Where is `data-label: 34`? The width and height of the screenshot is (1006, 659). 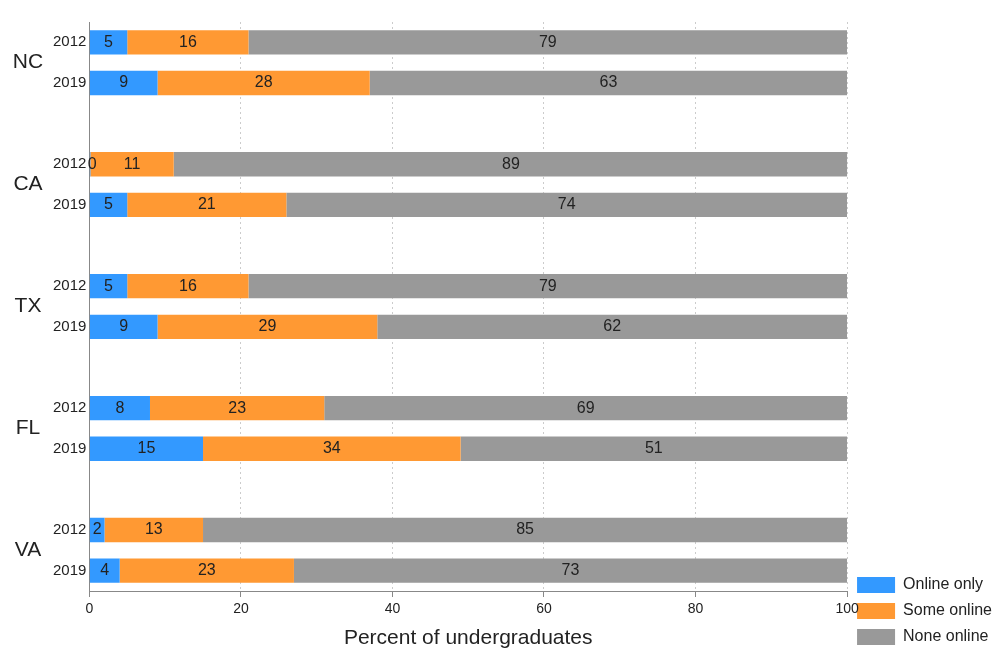 data-label: 34 is located at coordinates (331, 448).